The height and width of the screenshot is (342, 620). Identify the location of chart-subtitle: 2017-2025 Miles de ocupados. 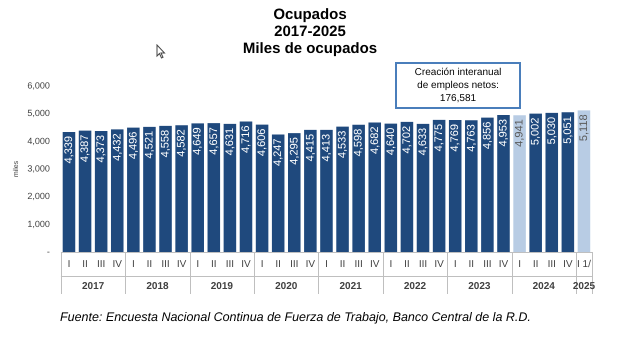
(310, 40).